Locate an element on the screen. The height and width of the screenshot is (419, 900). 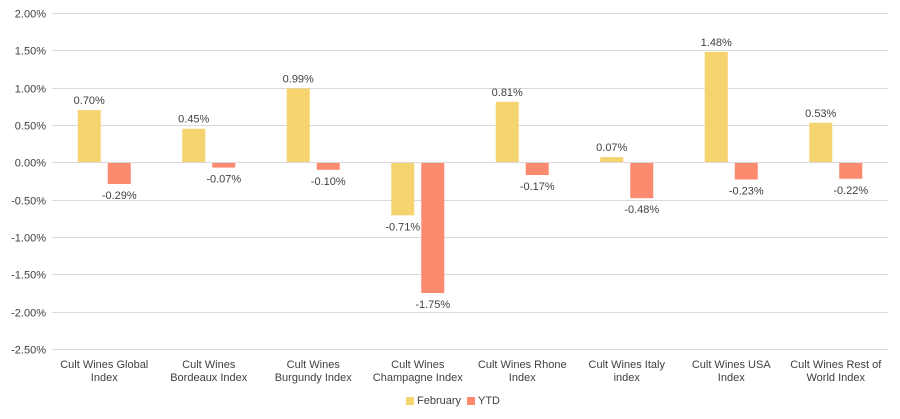
category-label: Burgundy Index is located at coordinates (314, 378).